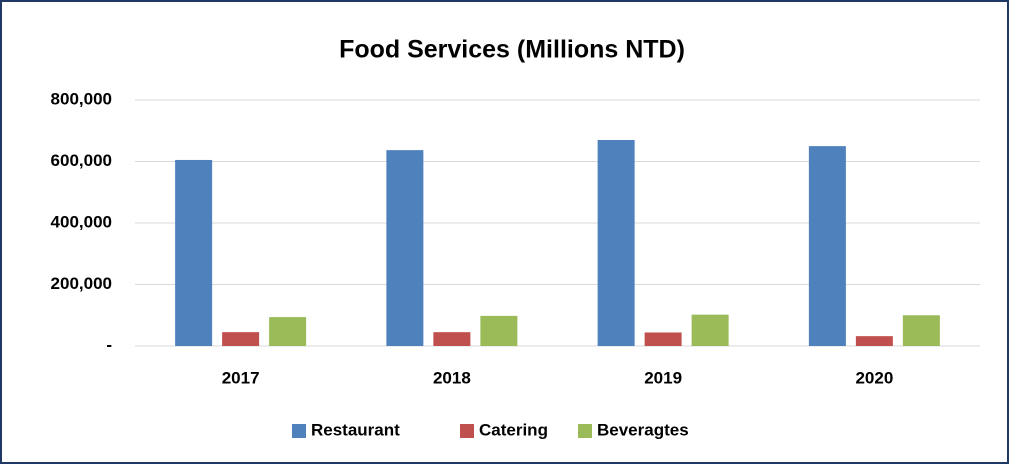  Describe the element at coordinates (874, 377) in the screenshot. I see `x-tick-label: 2020` at that location.